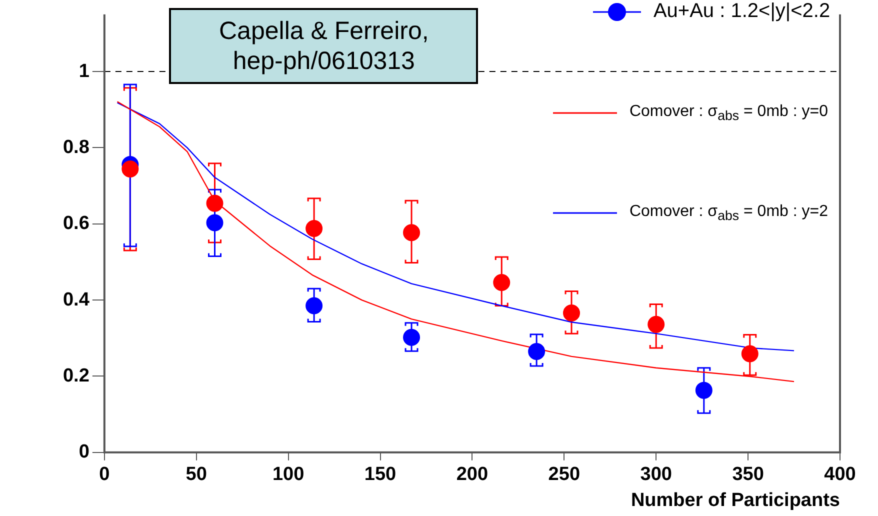 This screenshot has height=516, width=878. I want to click on y-tick-label: 0.8, so click(76, 147).